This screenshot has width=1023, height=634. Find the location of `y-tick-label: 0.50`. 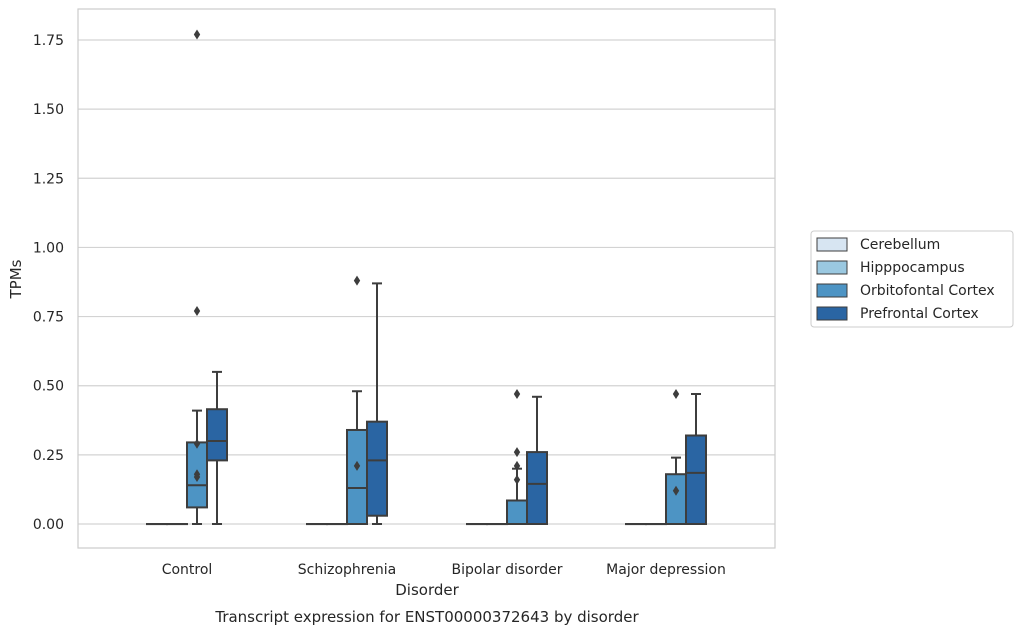

y-tick-label: 0.50 is located at coordinates (48, 387).